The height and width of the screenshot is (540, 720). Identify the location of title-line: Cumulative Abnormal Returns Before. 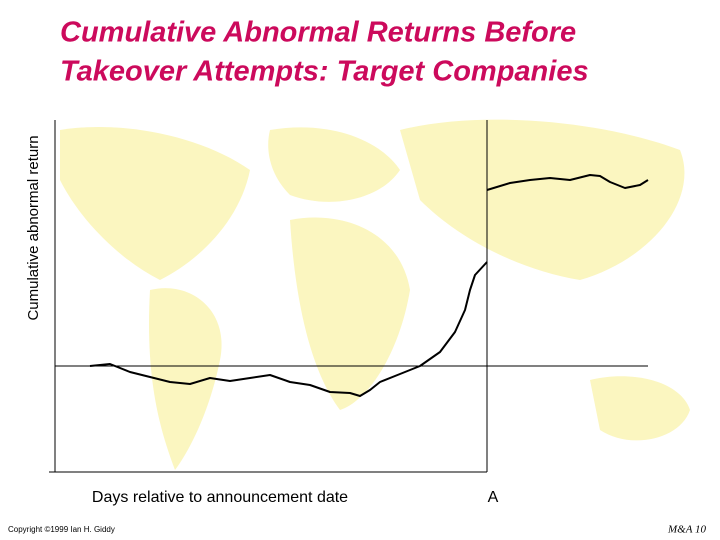
(318, 33).